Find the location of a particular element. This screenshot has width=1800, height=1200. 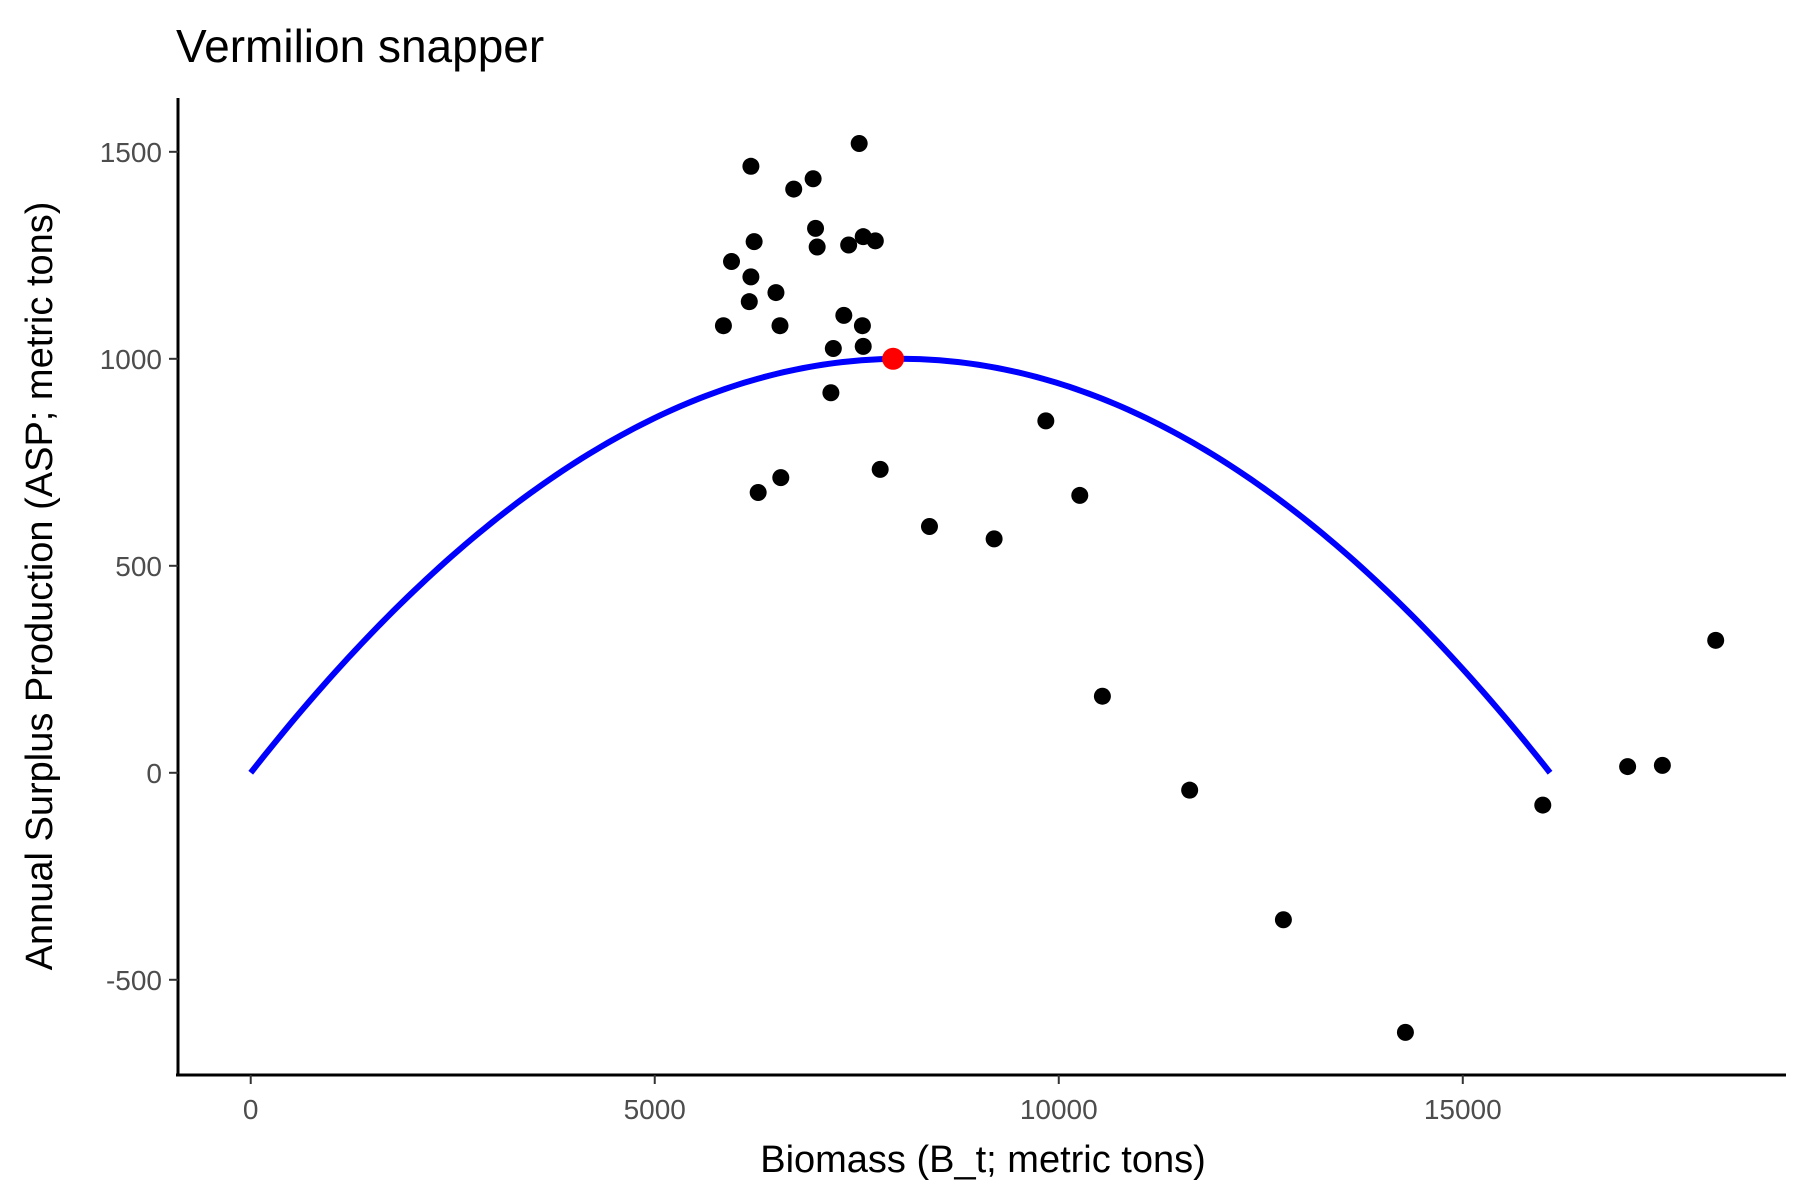

y-tick-label: 500 is located at coordinates (138, 566).